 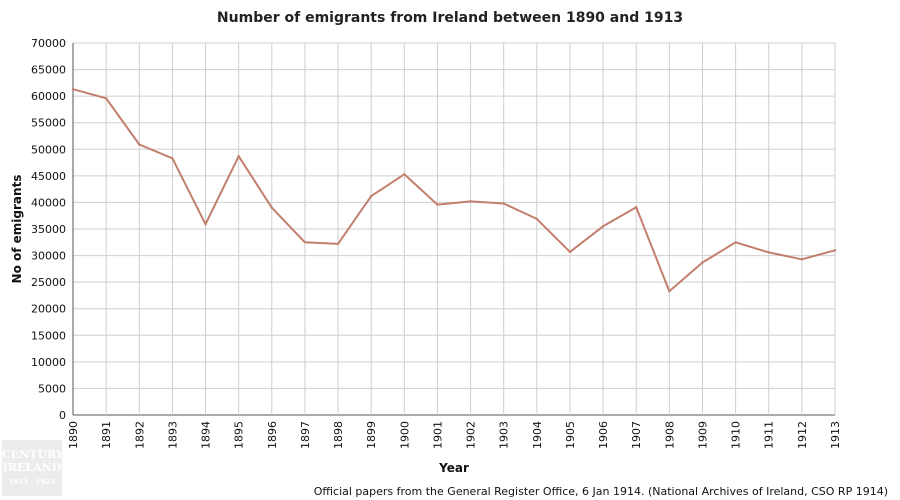 I want to click on x-axis-label: Year, so click(x=453, y=468).